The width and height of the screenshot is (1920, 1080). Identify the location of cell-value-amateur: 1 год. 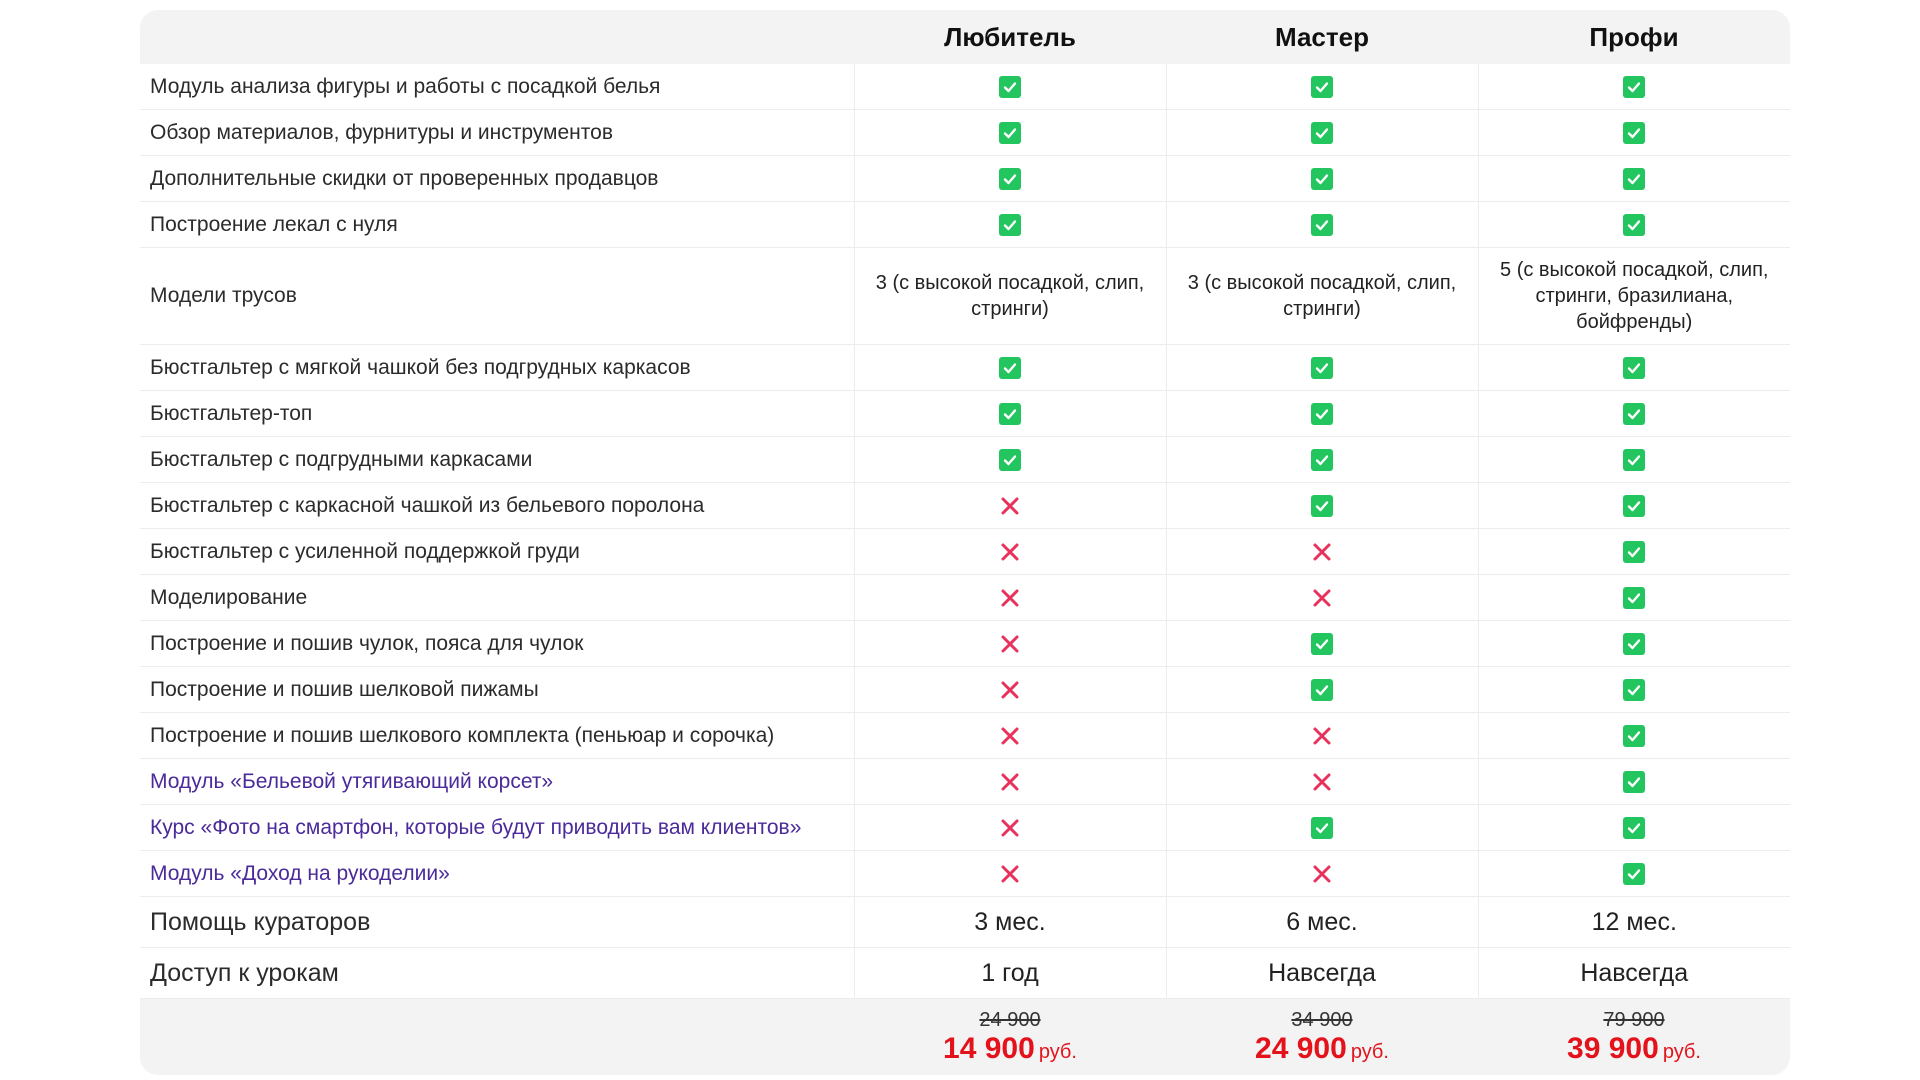
(1009, 973).